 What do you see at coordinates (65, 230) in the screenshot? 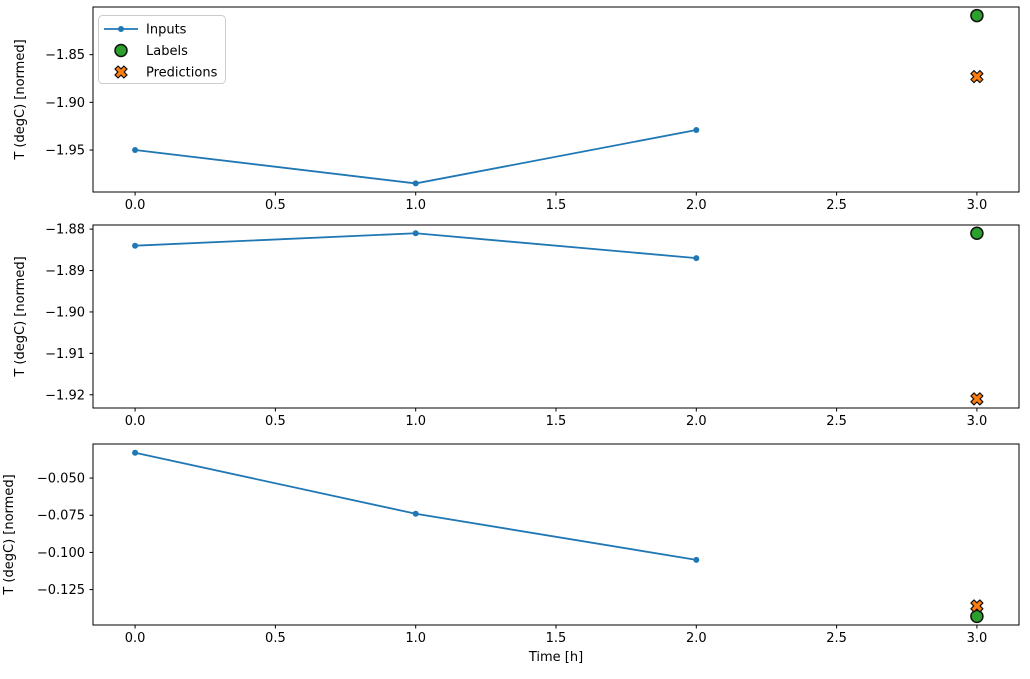
I see `y-tick-label: −1.88` at bounding box center [65, 230].